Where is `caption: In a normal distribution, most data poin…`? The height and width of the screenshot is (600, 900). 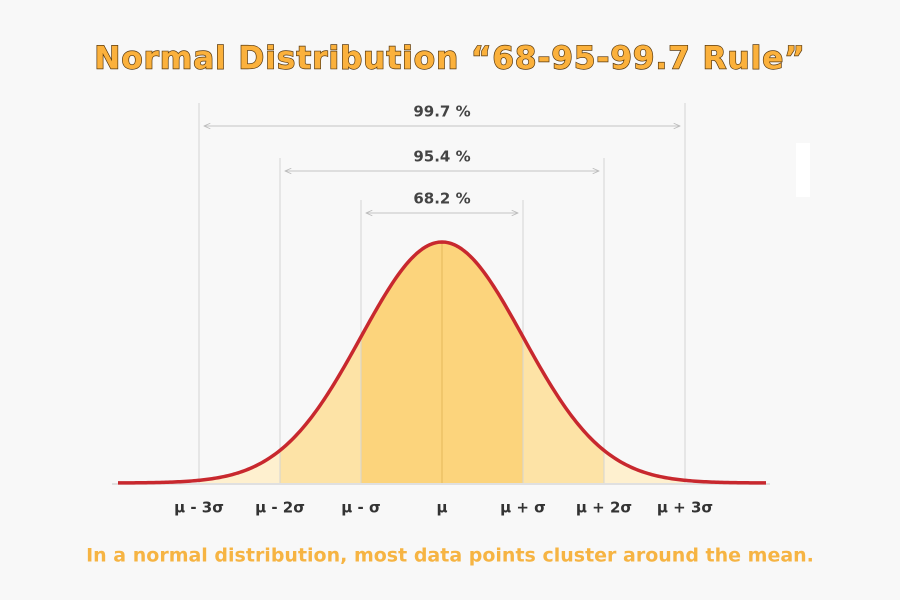
caption: In a normal distribution, most data poin… is located at coordinates (450, 556).